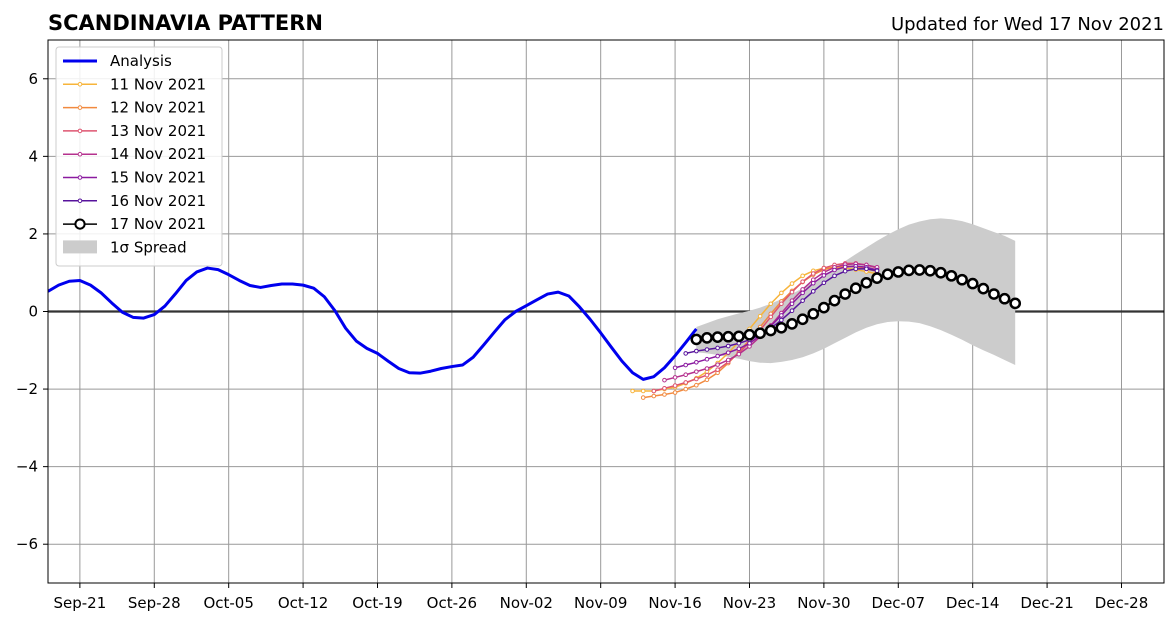  I want to click on legend-label: 13 Nov 2021, so click(158, 131).